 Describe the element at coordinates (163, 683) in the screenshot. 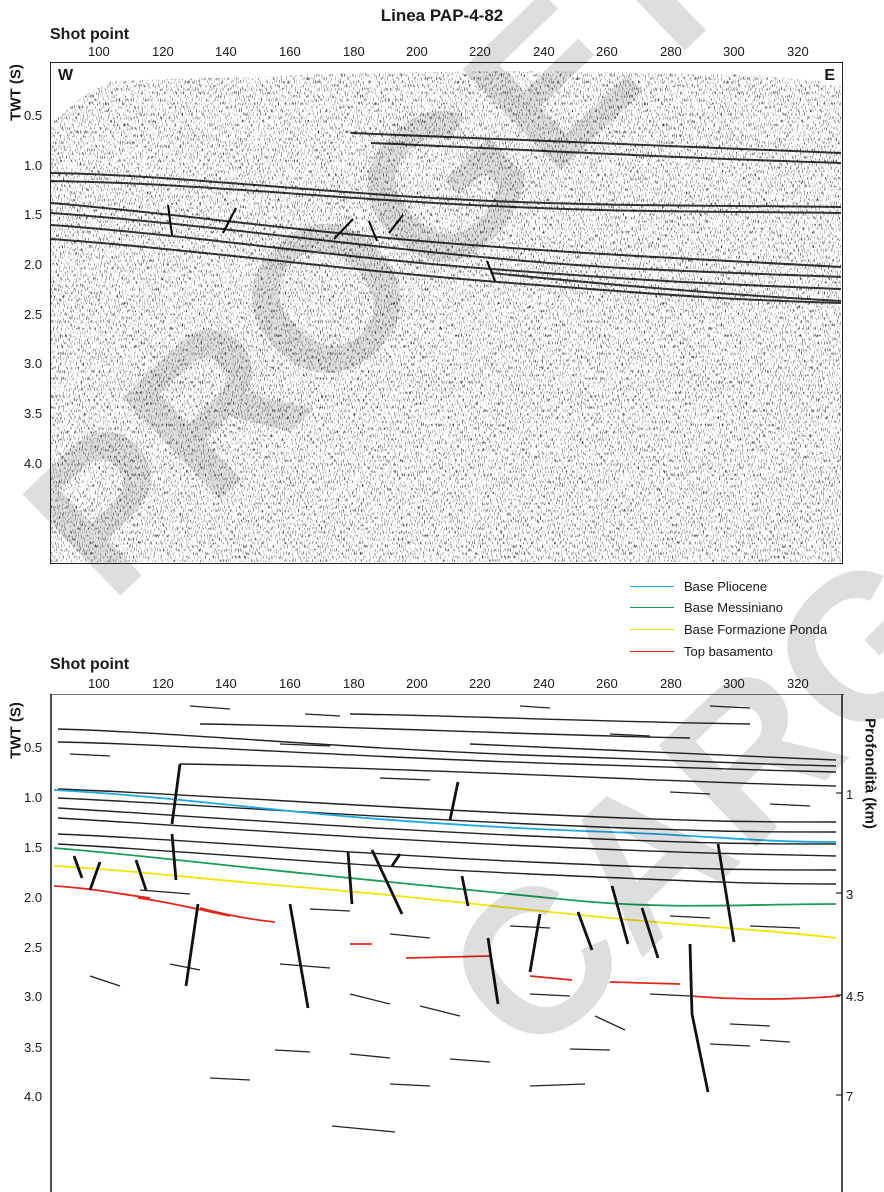

I see `bottom-shot-tick: 120` at that location.